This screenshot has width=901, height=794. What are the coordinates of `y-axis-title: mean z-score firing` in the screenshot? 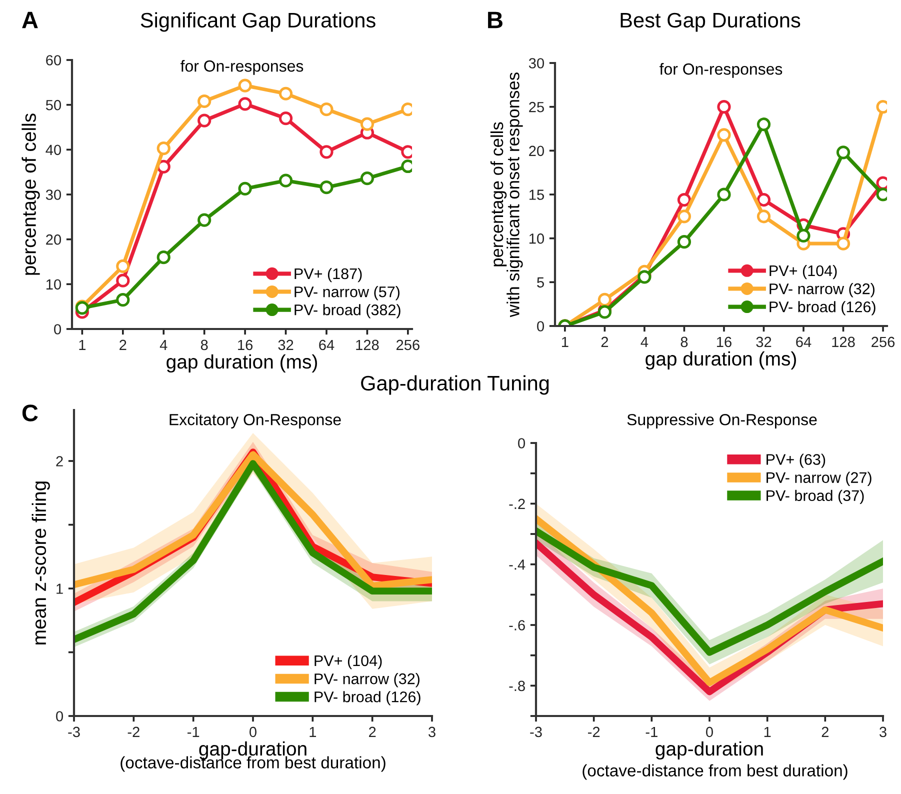 It's located at (41, 563).